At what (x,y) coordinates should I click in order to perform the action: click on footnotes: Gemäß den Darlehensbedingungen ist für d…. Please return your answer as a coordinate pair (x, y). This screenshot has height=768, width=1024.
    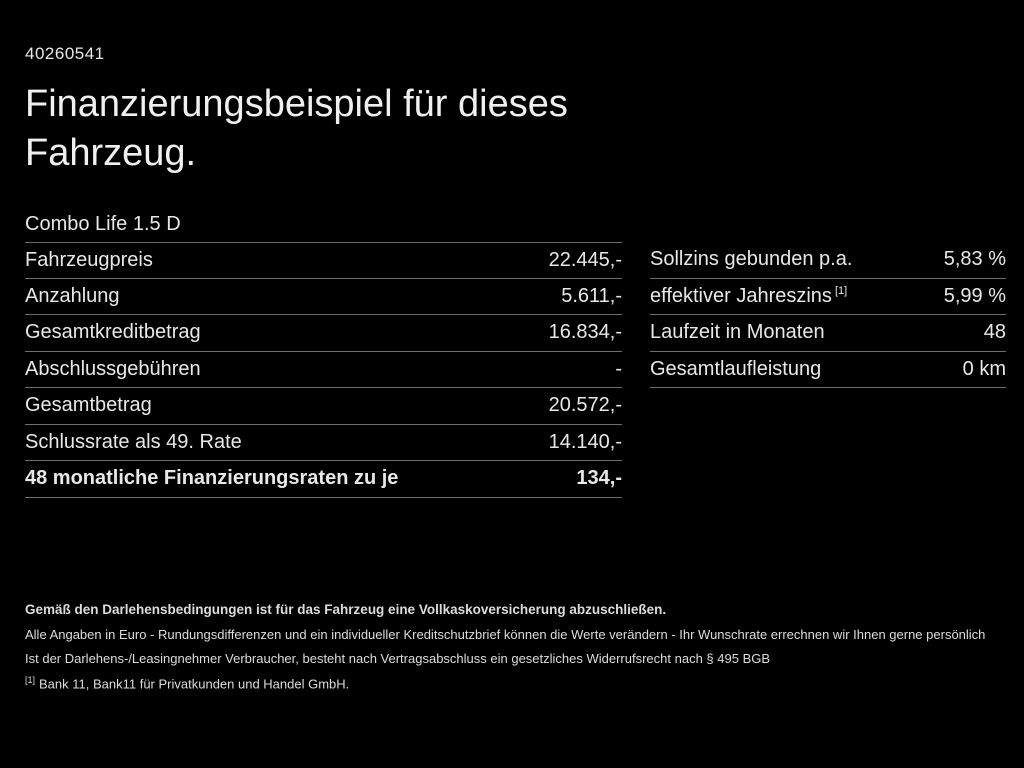
    Looking at the image, I should click on (512, 651).